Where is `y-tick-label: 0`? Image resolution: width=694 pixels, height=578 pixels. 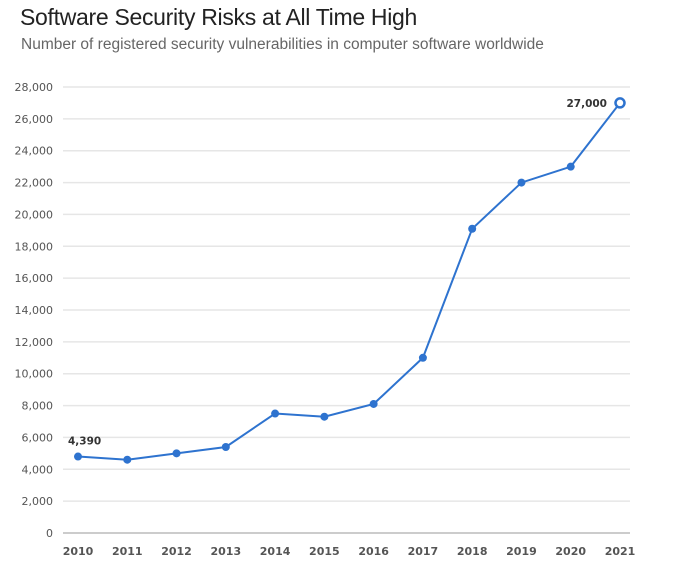 y-tick-label: 0 is located at coordinates (49, 533).